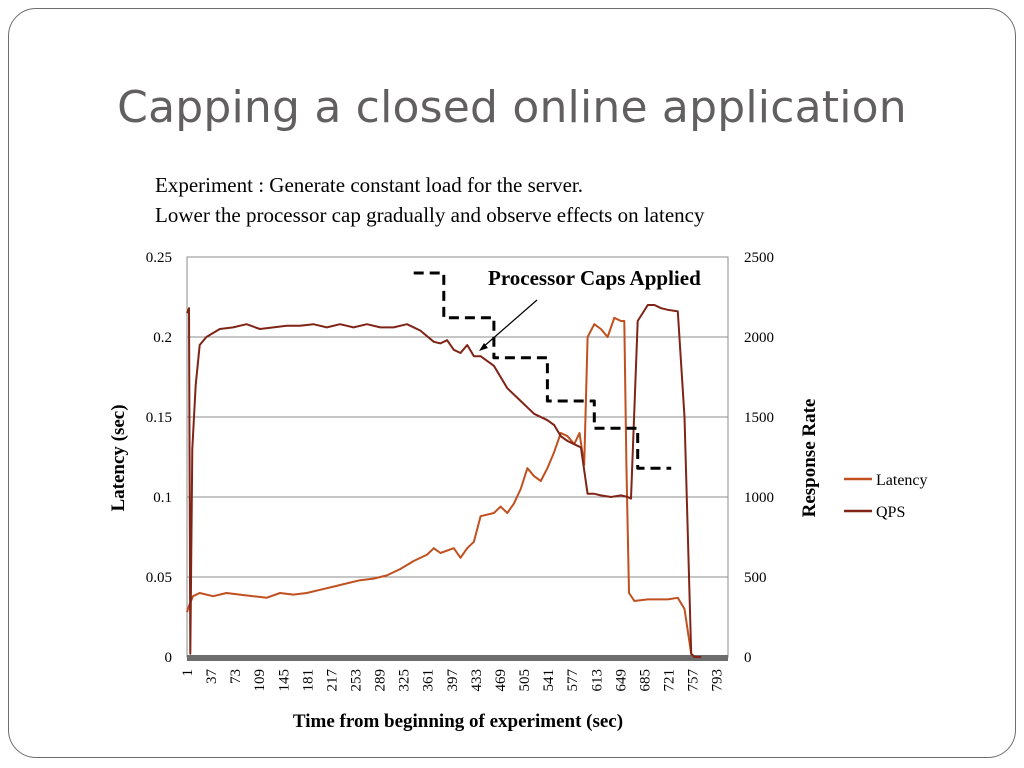 This screenshot has width=1024, height=768. I want to click on x-tick-label: 685, so click(645, 680).